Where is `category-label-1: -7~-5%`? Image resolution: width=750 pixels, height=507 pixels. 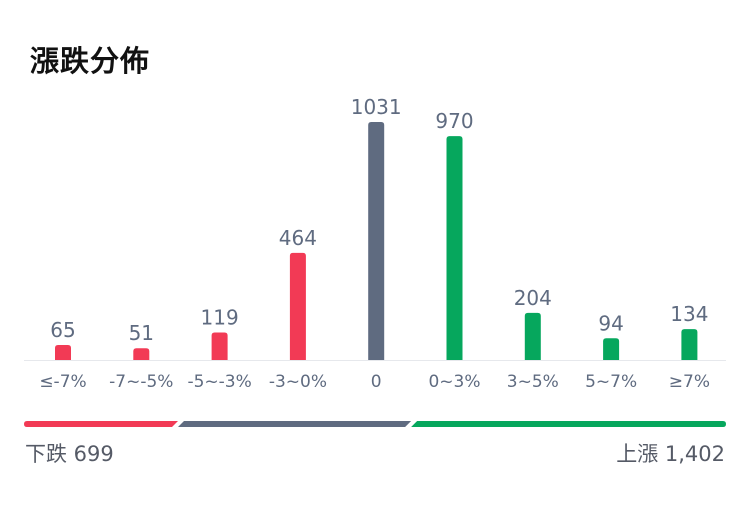 category-label-1: -7~-5% is located at coordinates (141, 382).